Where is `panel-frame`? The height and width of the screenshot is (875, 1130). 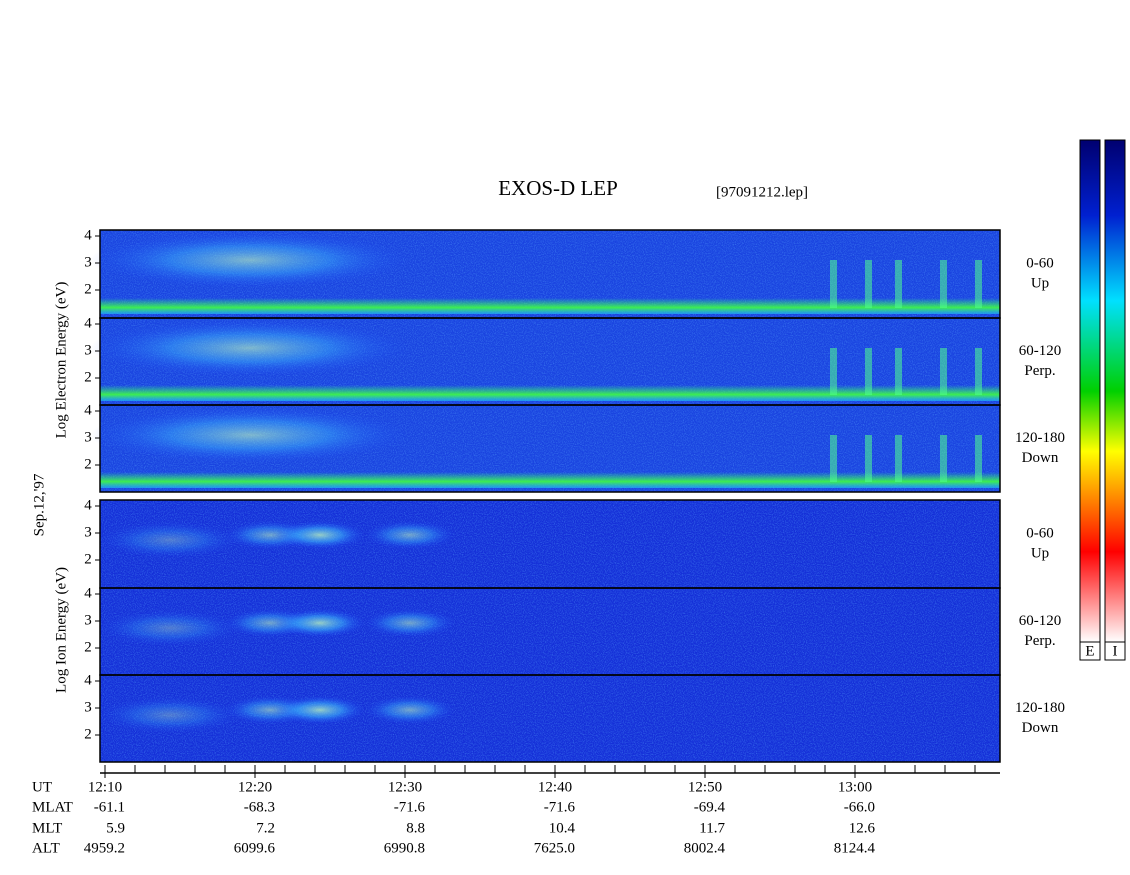
panel-frame is located at coordinates (550, 718).